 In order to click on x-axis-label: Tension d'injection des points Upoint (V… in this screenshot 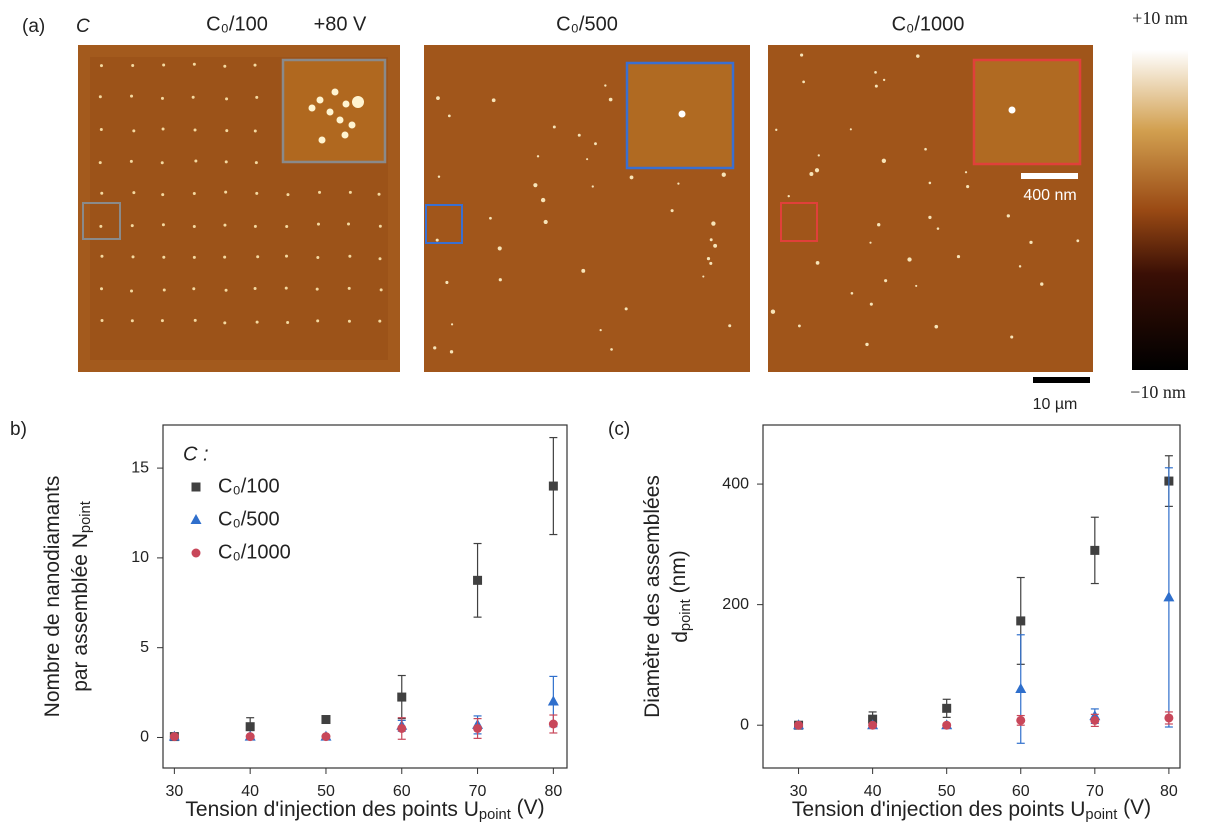, I will do `click(364, 809)`.